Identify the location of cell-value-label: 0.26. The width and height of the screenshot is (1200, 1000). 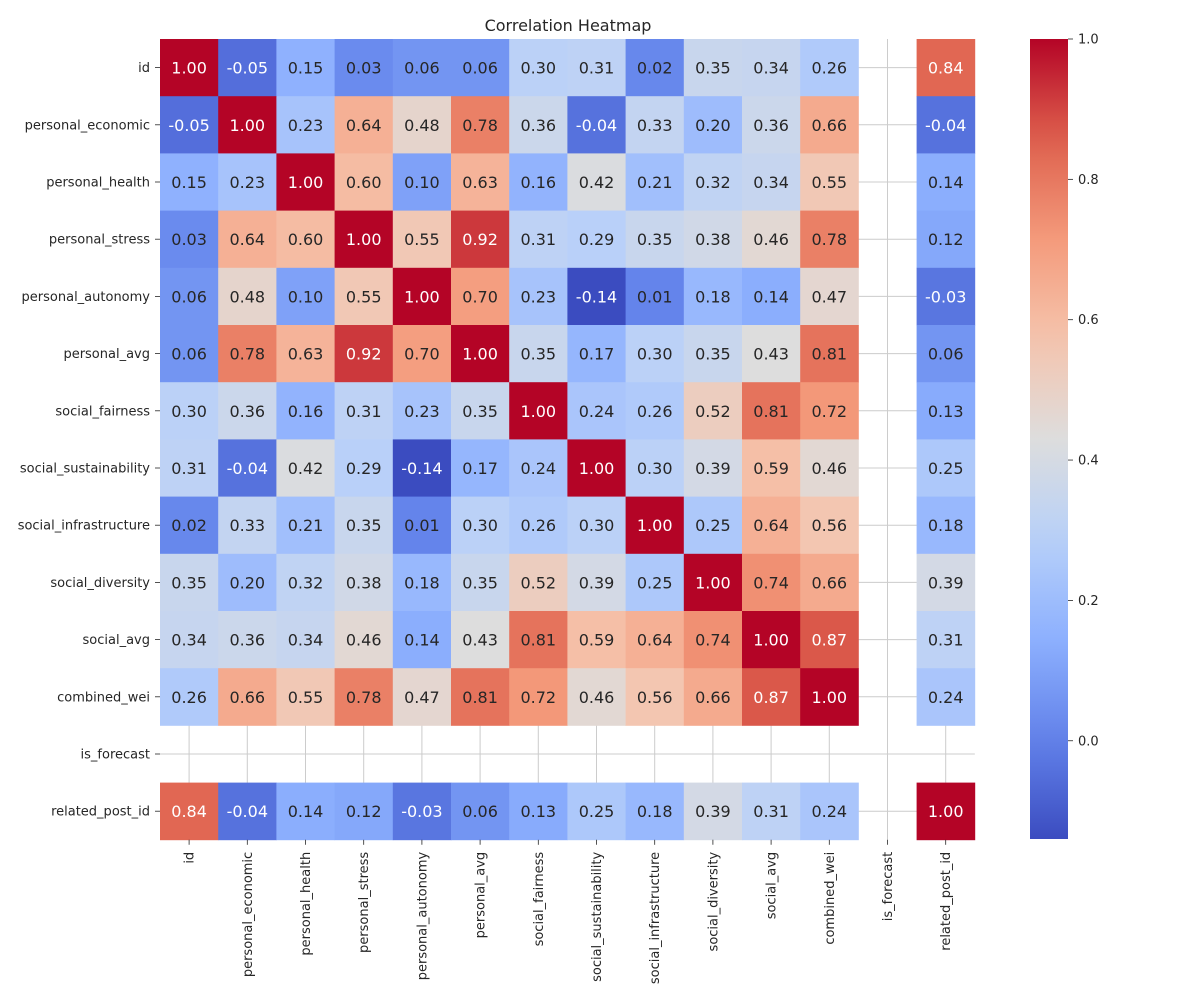
(189, 697).